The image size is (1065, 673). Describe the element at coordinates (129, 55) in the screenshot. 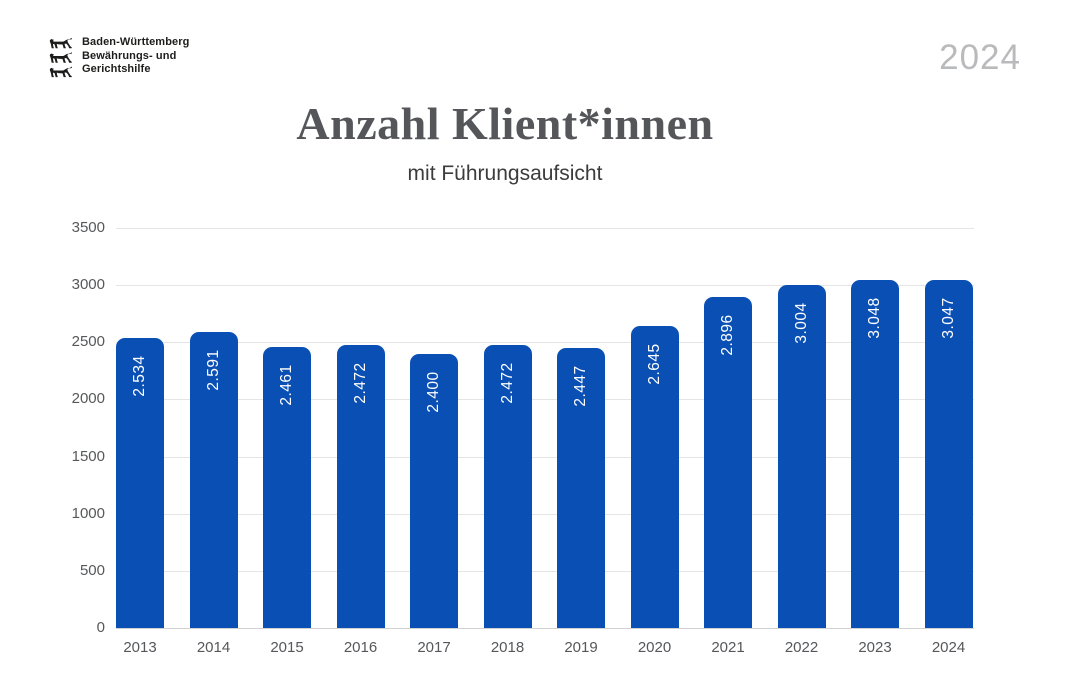

I see `logo-line-2: Bewährungs- und` at that location.